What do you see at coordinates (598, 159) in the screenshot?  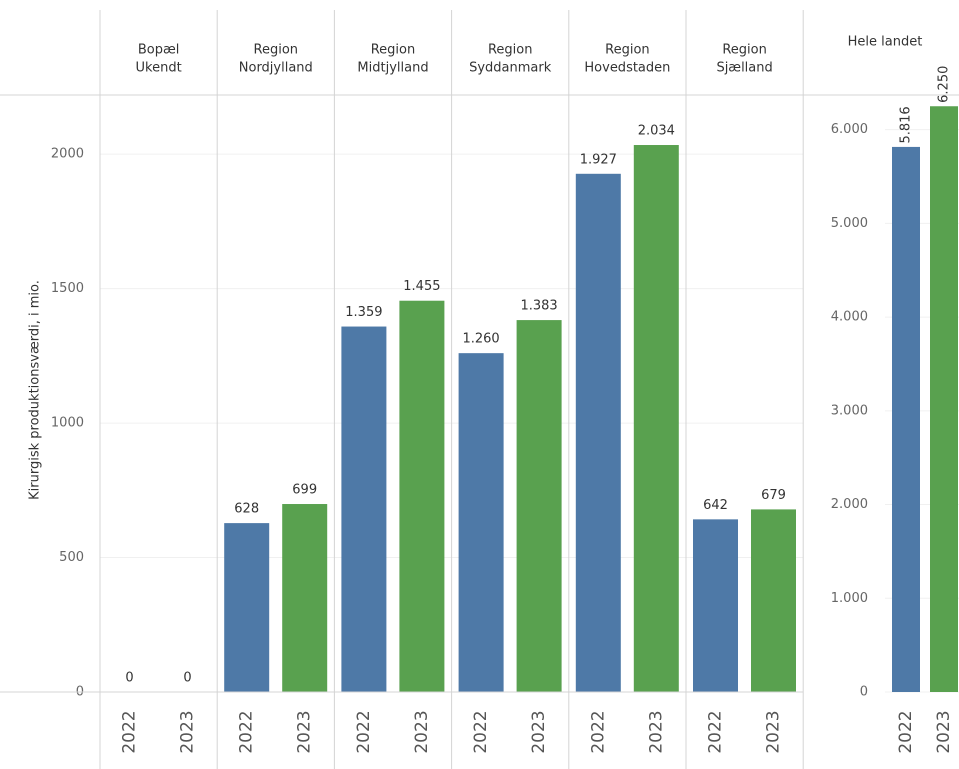 I see `data-label: 1.927` at bounding box center [598, 159].